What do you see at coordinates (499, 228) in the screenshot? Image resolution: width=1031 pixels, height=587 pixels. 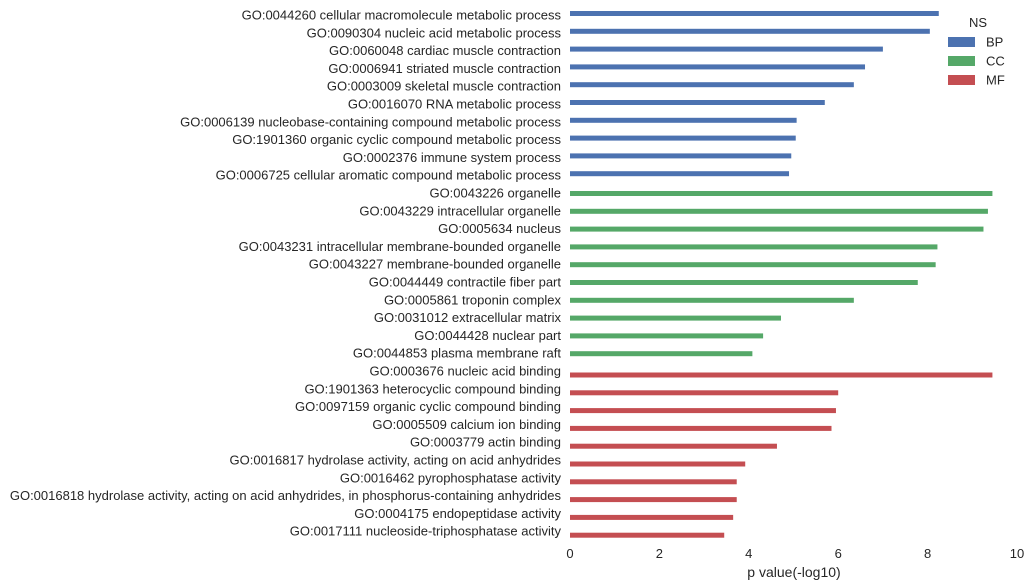 I see `y-tick-label: GO:0005634 nucleus` at bounding box center [499, 228].